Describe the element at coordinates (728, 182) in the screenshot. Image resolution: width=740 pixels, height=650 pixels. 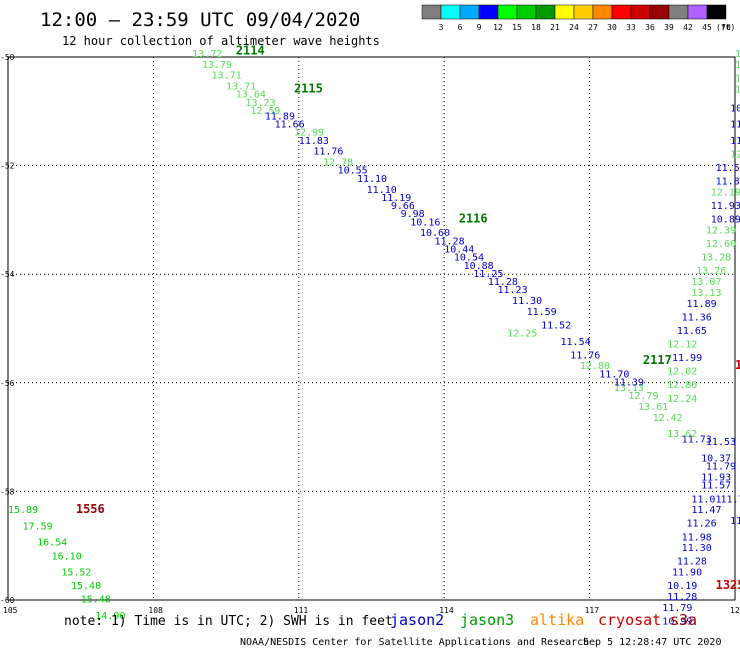
I see `wave-height-value: 11.84` at that location.